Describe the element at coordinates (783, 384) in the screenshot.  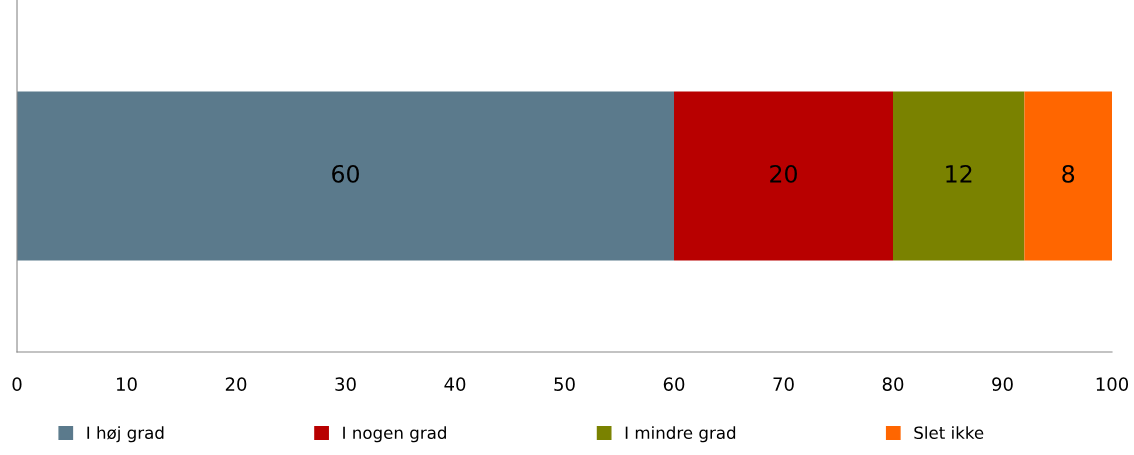
I see `x-tick-label: 70` at that location.